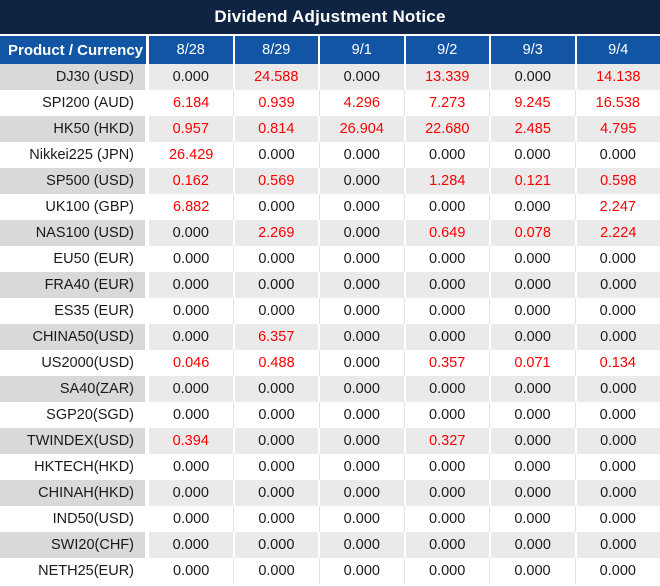 The image size is (660, 587). I want to click on table-row: ES35 (EUR) 0.000 0.000 0.000 0.000 0.000 0.000, so click(330, 311).